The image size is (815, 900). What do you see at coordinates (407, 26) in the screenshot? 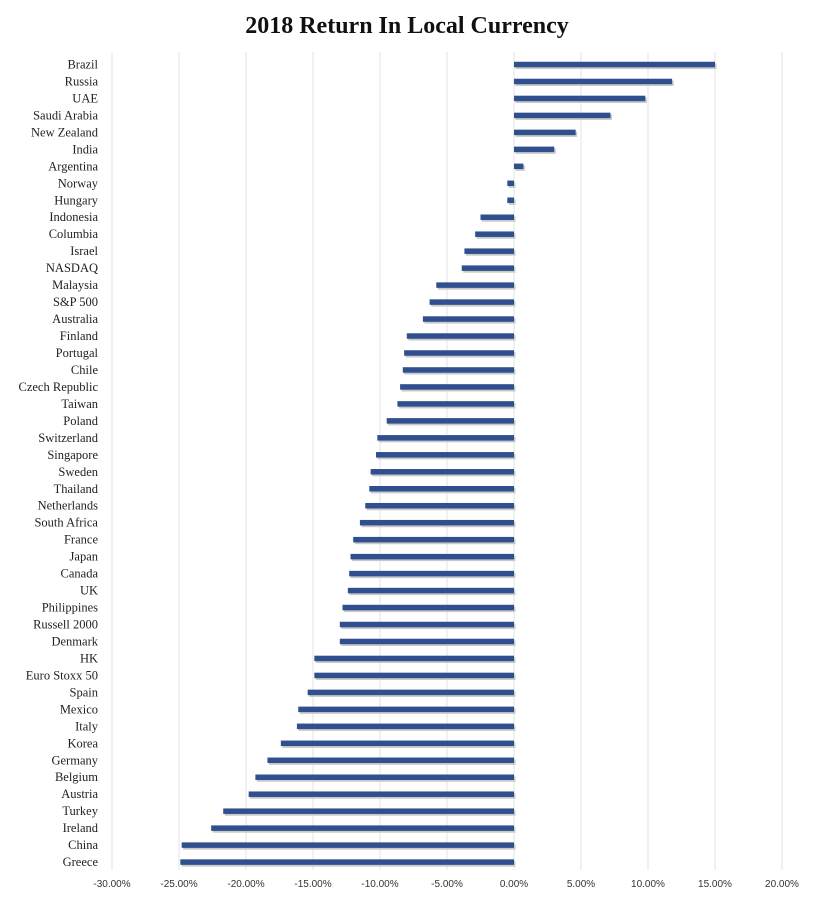
I see `chart-title: 2018 Return In Local Currency` at bounding box center [407, 26].